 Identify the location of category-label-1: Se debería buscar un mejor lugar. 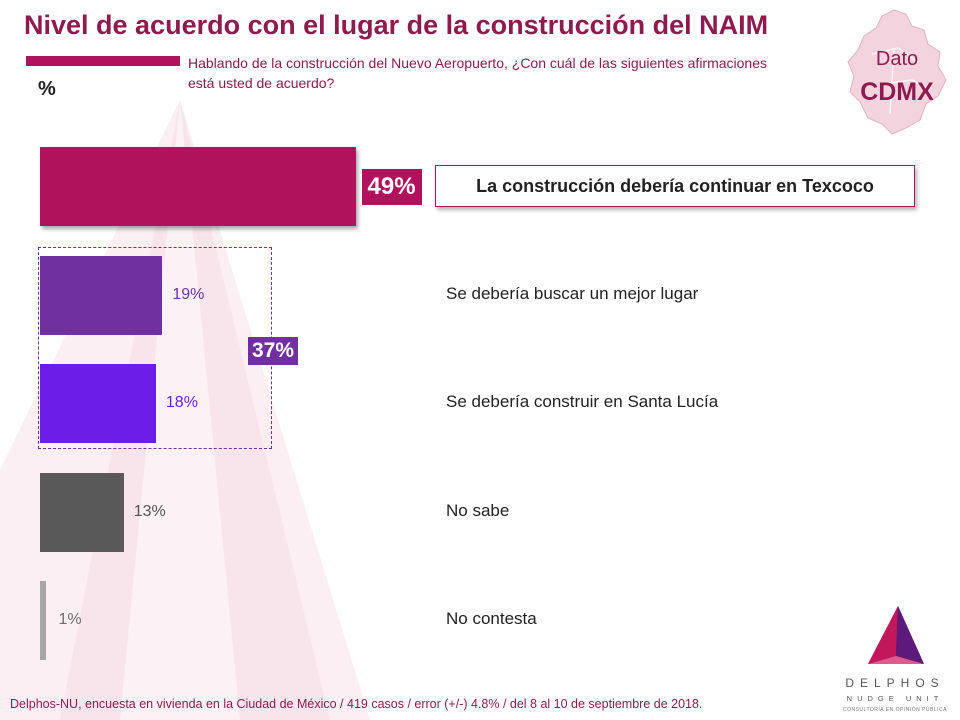
(572, 293).